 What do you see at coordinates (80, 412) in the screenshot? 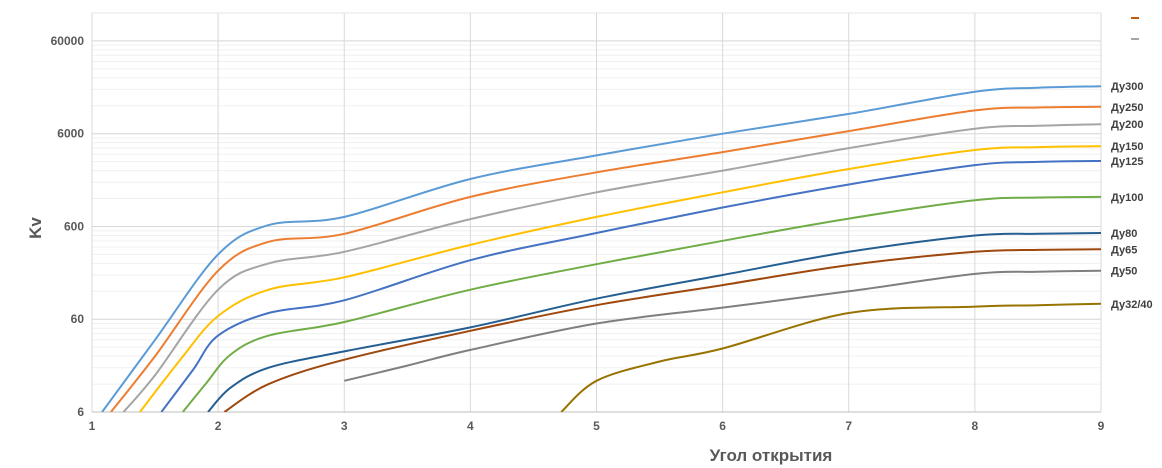
I see `y-tick-label: 6` at bounding box center [80, 412].